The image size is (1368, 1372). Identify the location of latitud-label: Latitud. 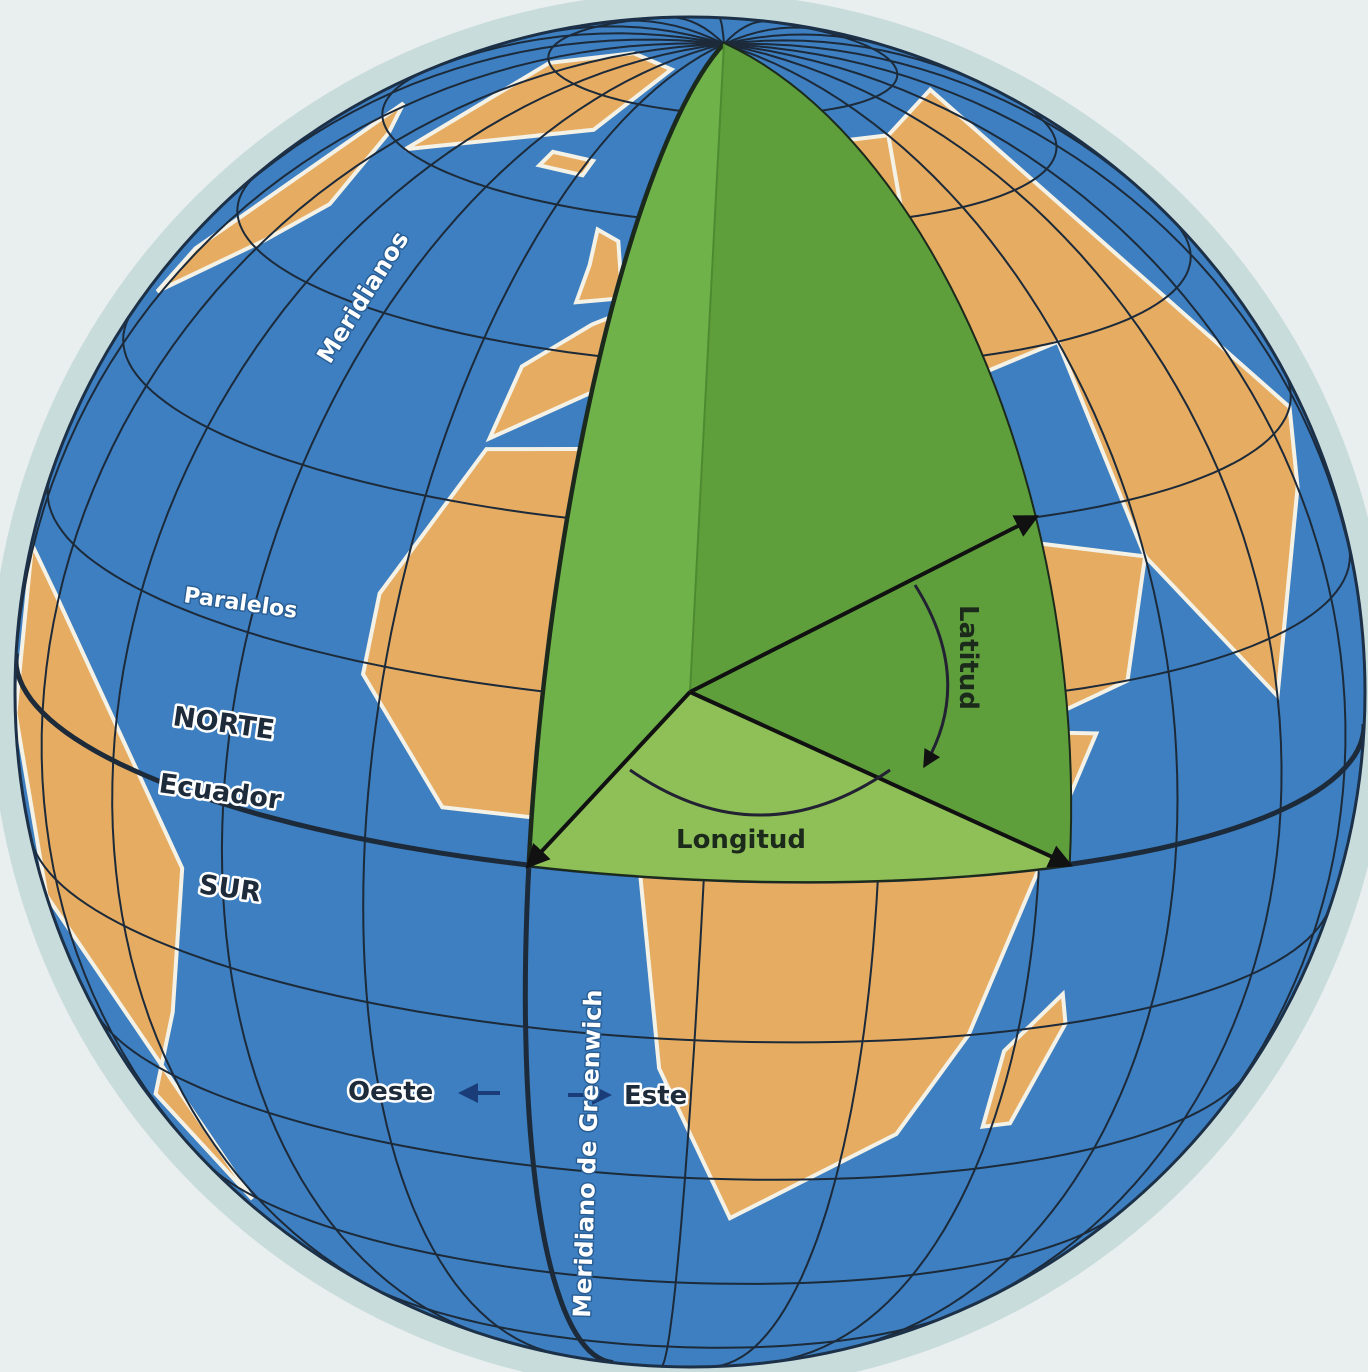
(968, 657).